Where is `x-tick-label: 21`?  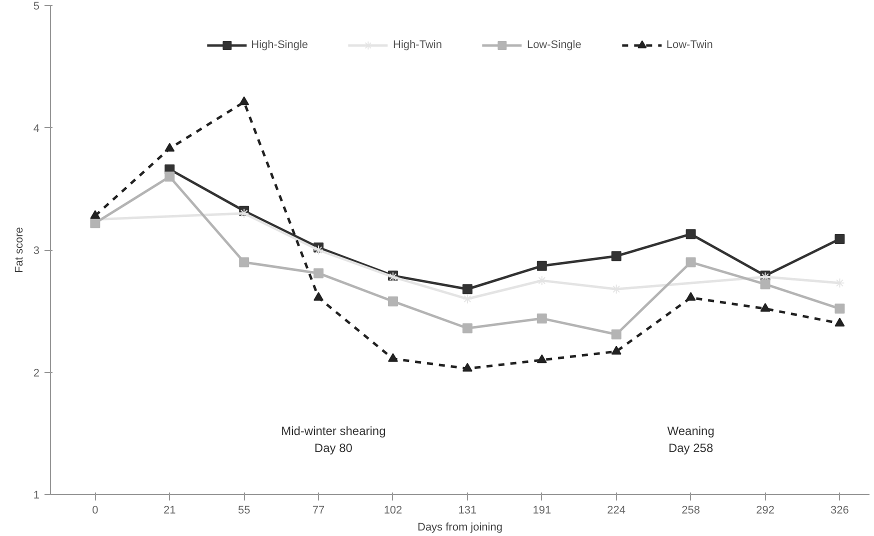
x-tick-label: 21 is located at coordinates (170, 510).